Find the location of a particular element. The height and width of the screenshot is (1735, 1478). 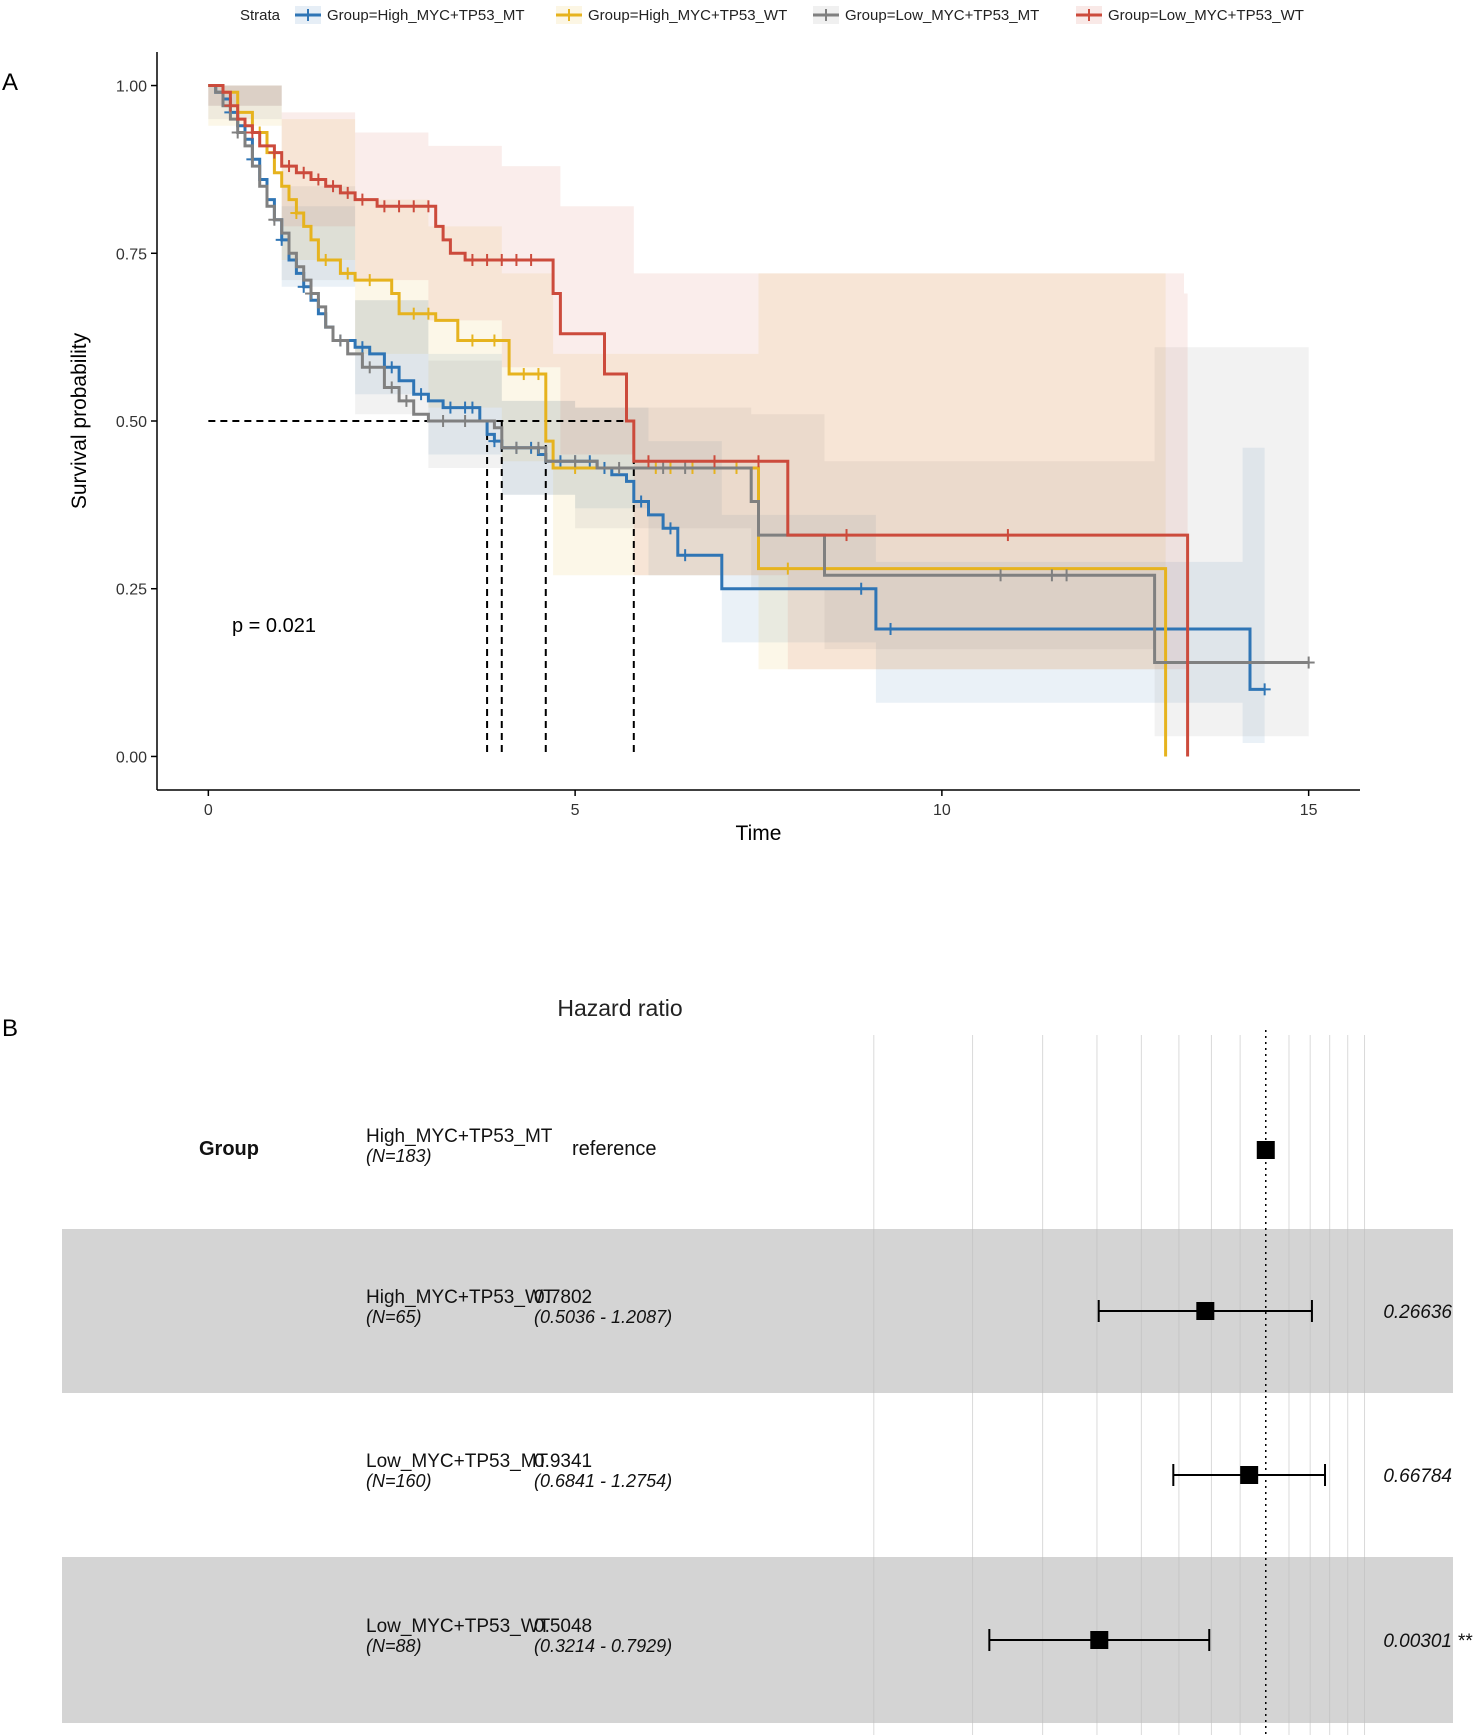

legend-entry-high_mt: Group=High_MYC+TP53_MT is located at coordinates (426, 15).